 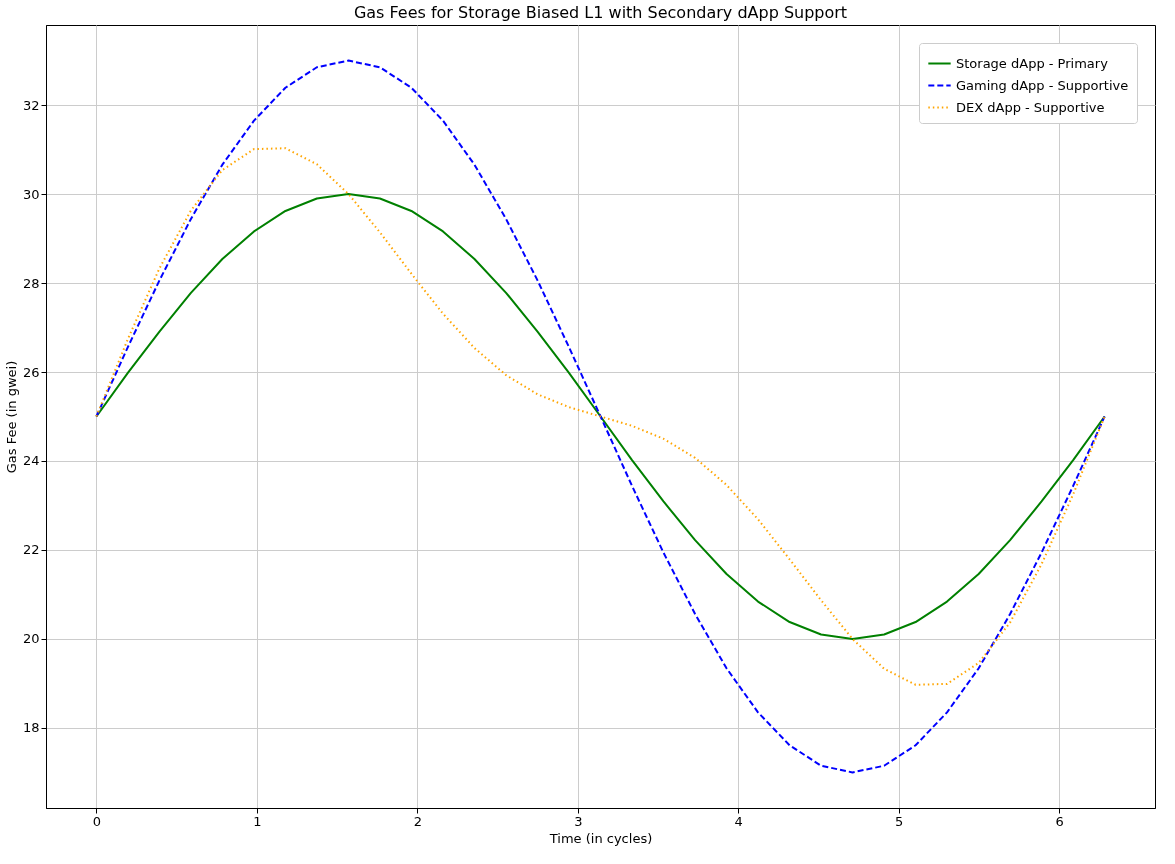 I want to click on y-tick-label: 22, so click(x=31, y=550).